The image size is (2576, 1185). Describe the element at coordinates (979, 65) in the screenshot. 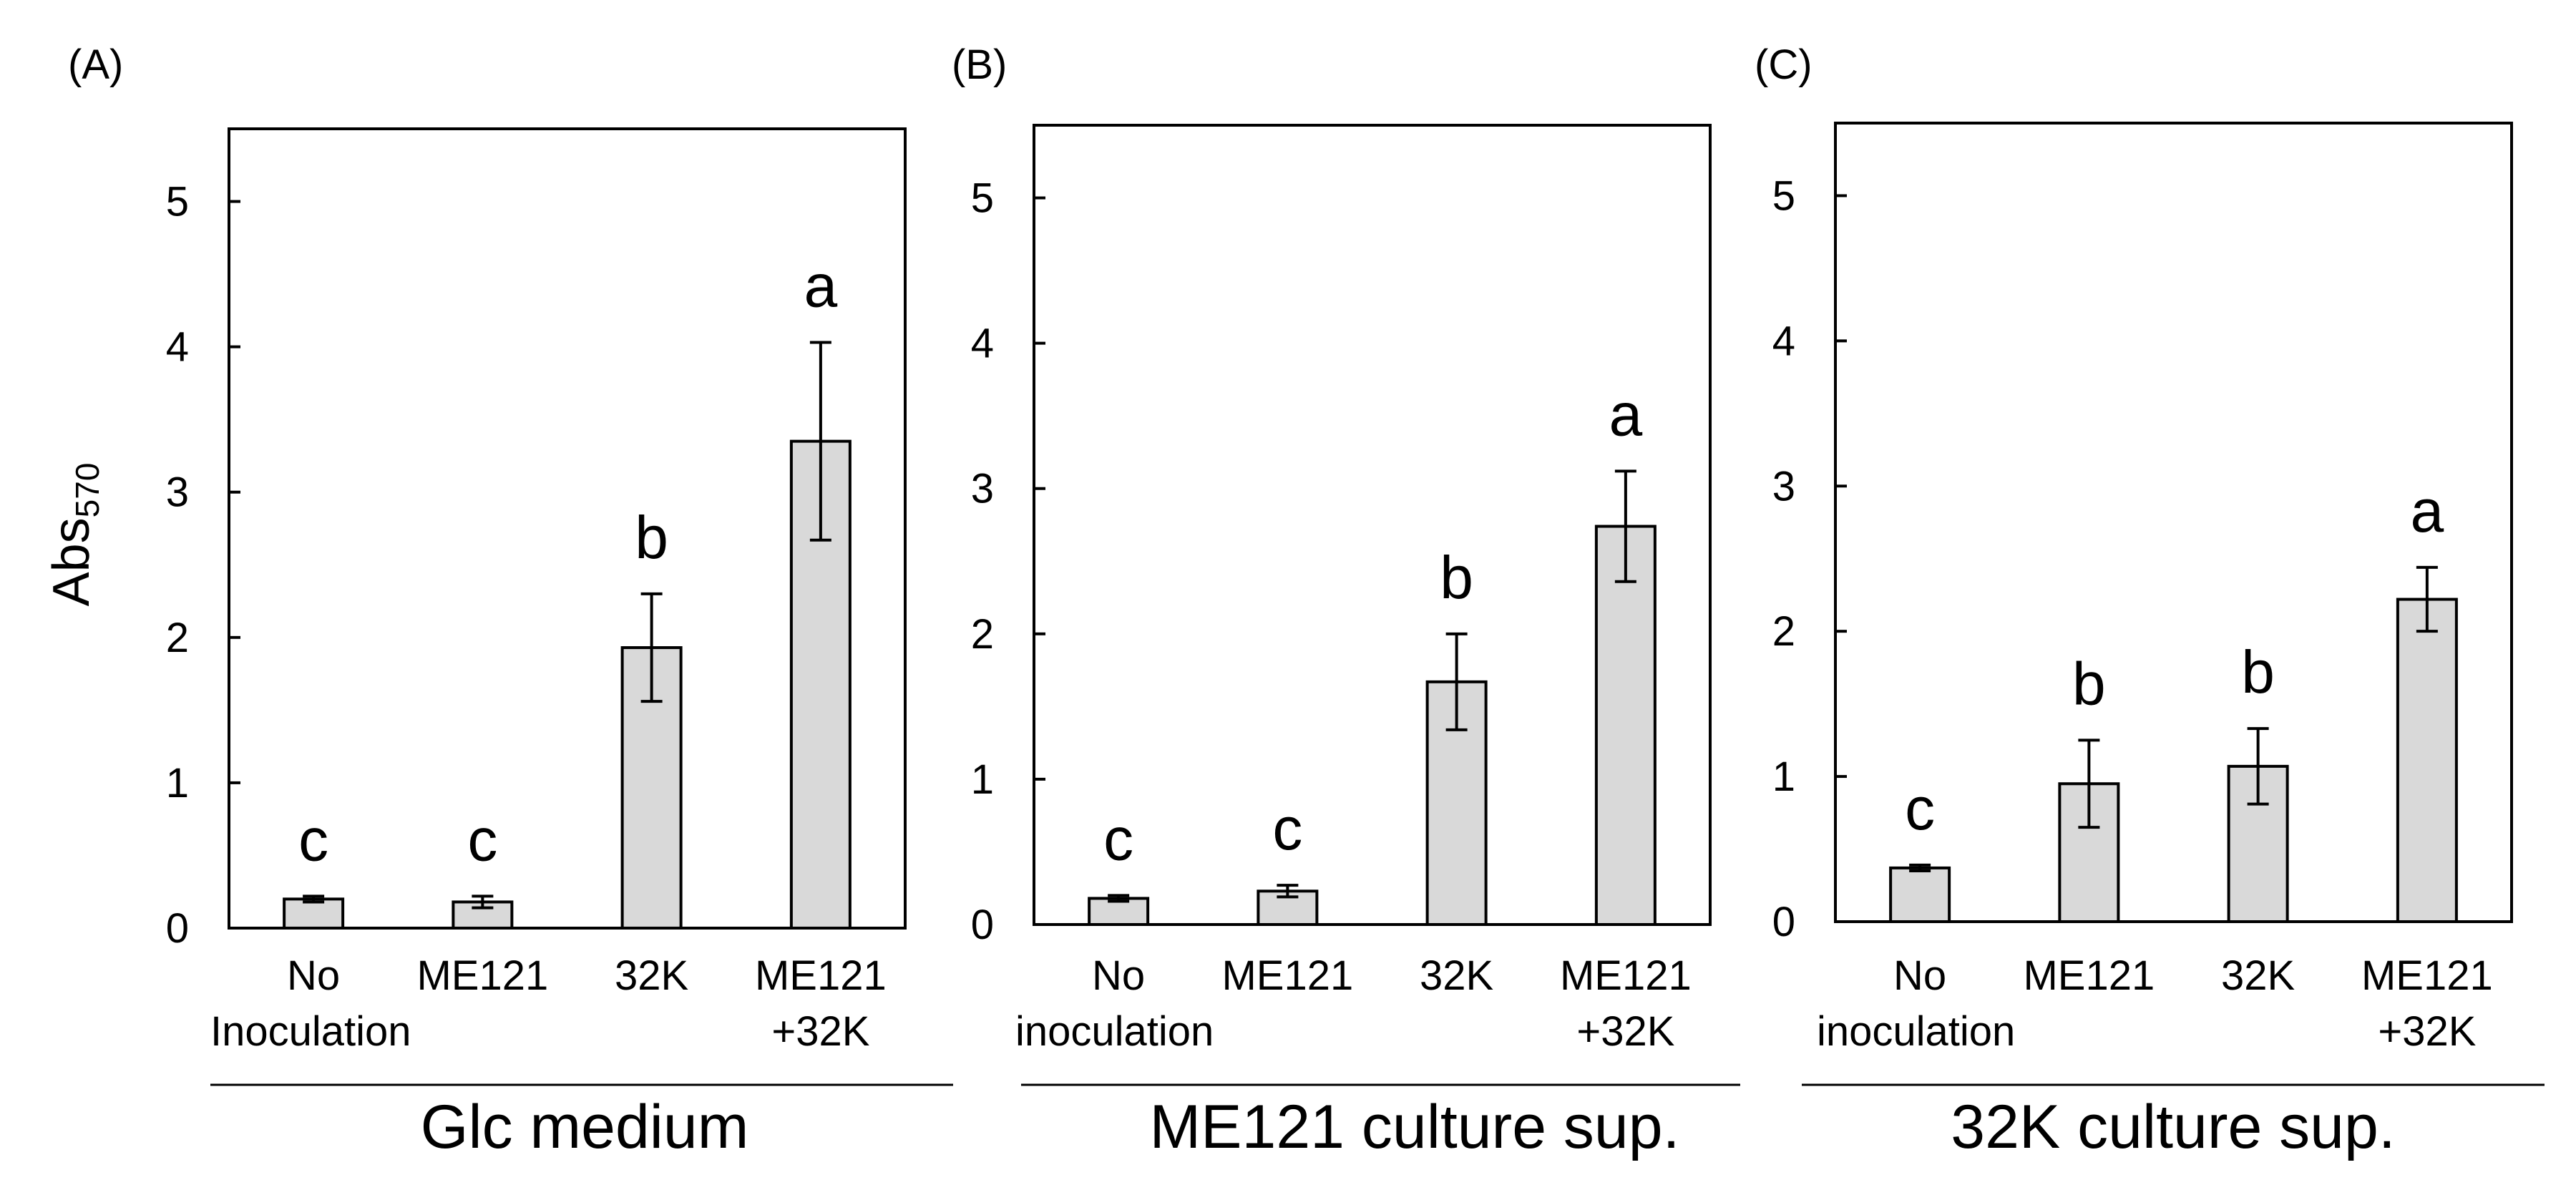

I see `panel-label: (B)` at that location.